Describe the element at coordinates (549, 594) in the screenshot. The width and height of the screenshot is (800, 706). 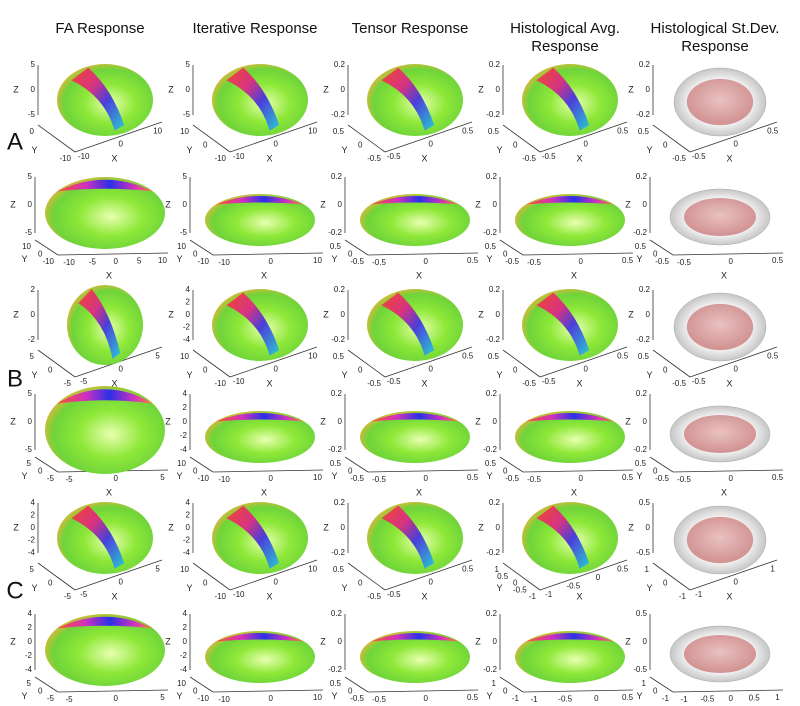
I see `x-tick-label: -1` at that location.